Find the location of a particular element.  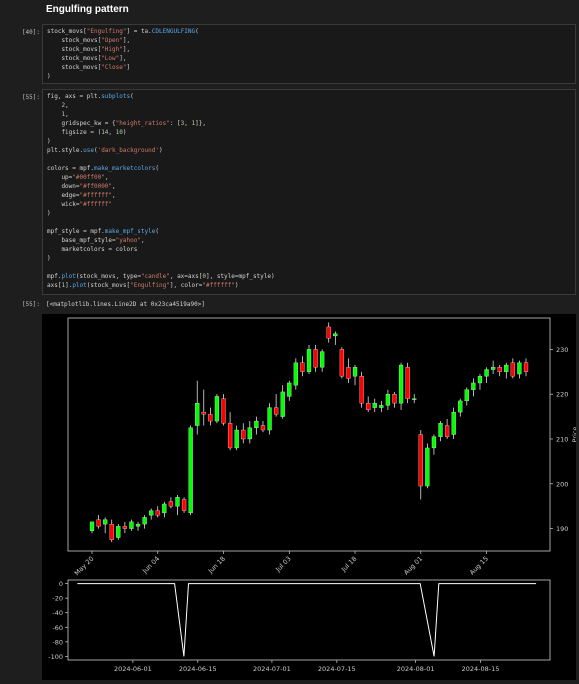

cell-prompt: [40]: is located at coordinates (30, 32).